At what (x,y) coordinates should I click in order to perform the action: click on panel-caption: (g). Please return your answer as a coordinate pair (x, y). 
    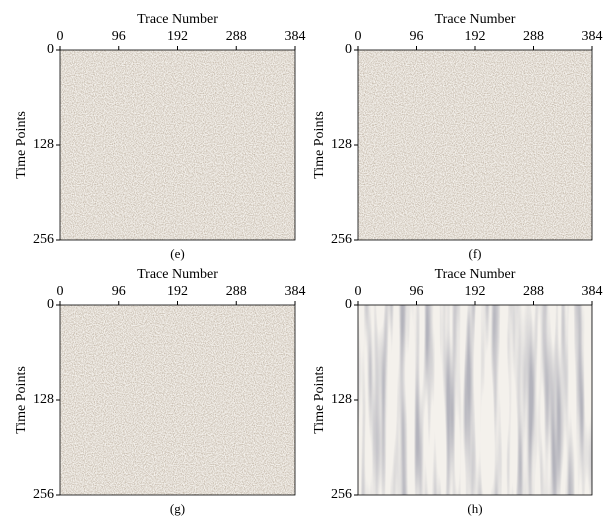
    Looking at the image, I should click on (177, 508).